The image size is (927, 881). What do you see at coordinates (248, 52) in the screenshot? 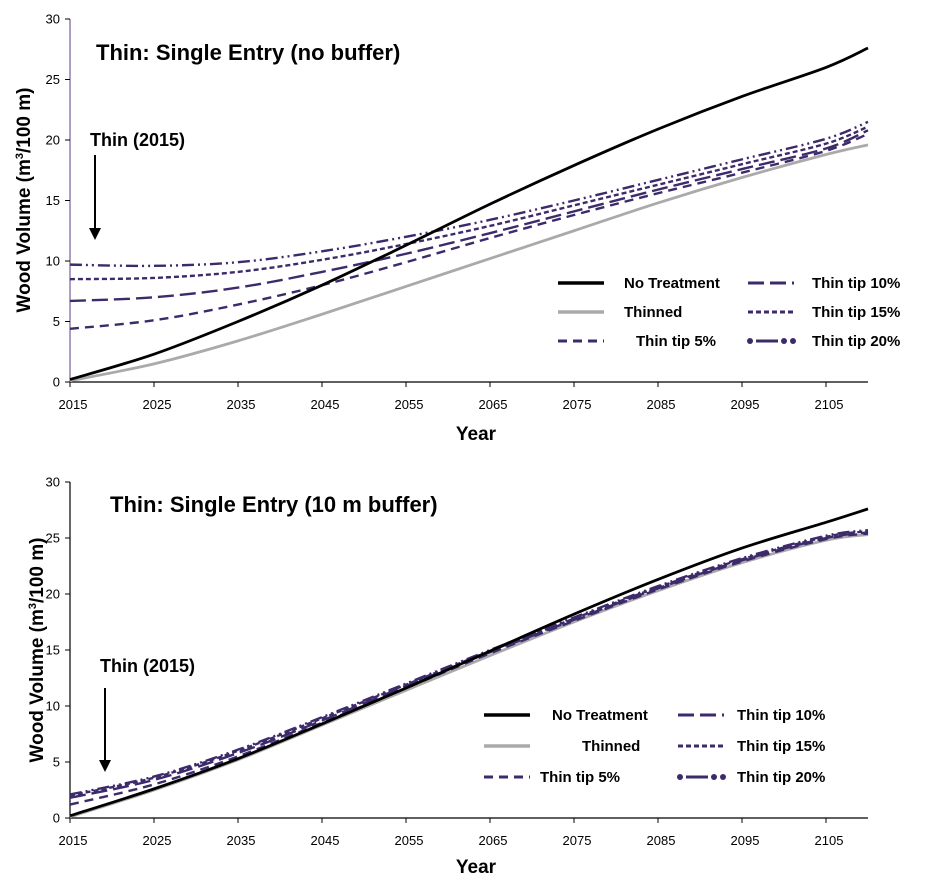
I see `chart-title: Thin: Single Entry (no buffer)` at bounding box center [248, 52].